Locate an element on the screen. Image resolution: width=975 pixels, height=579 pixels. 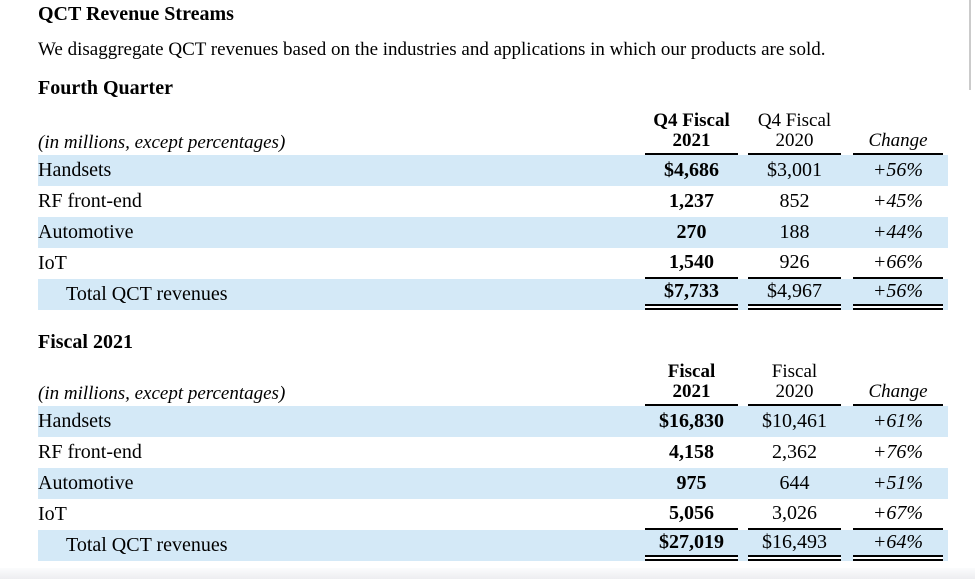
table-row-automotive: Automotive 270 188 +44% is located at coordinates (493, 232).